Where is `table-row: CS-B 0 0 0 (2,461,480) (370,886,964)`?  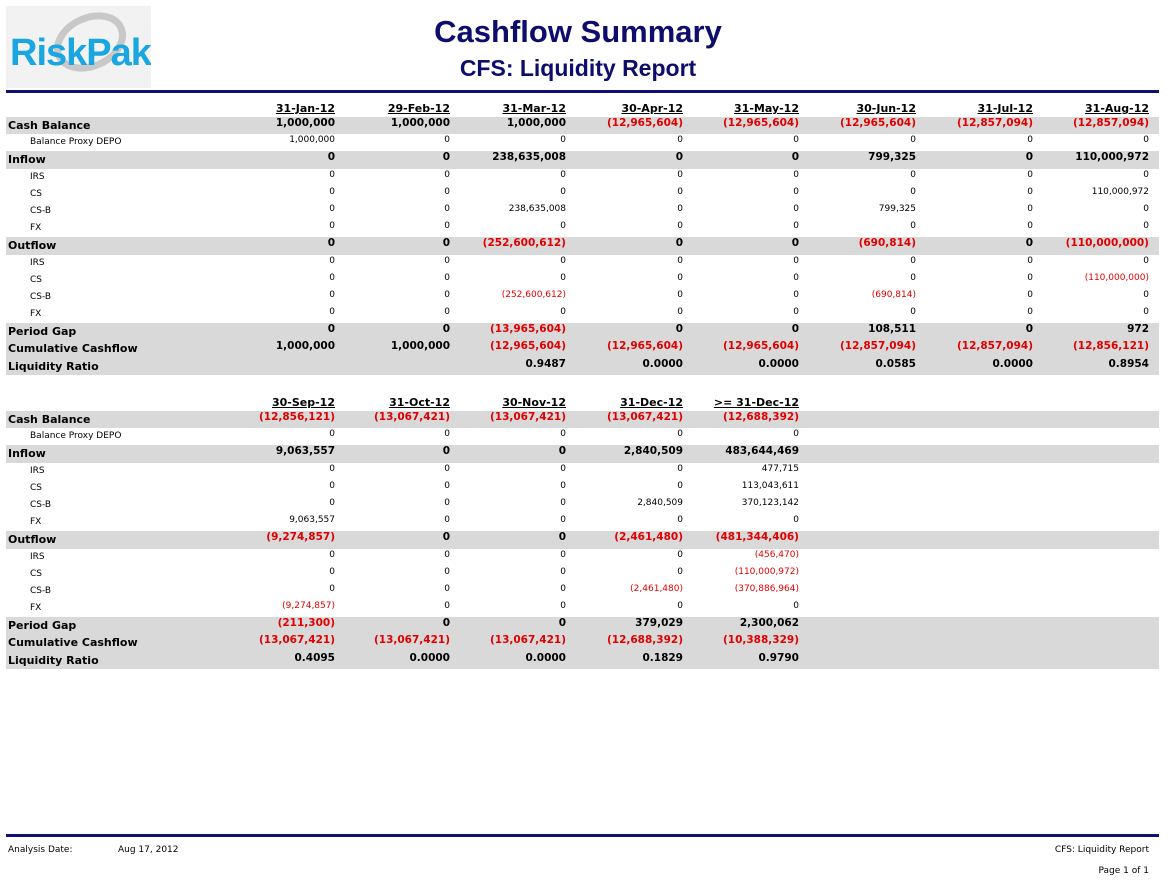 table-row: CS-B 0 0 0 (2,461,480) (370,886,964) is located at coordinates (582, 591).